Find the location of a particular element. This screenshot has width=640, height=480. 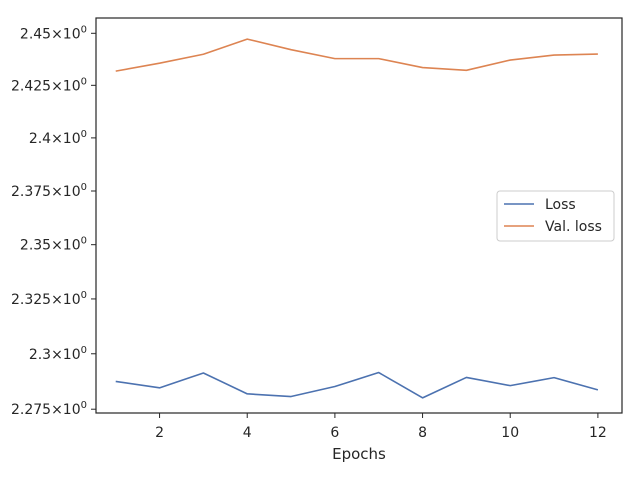

x-tick-label: 2 is located at coordinates (159, 433).